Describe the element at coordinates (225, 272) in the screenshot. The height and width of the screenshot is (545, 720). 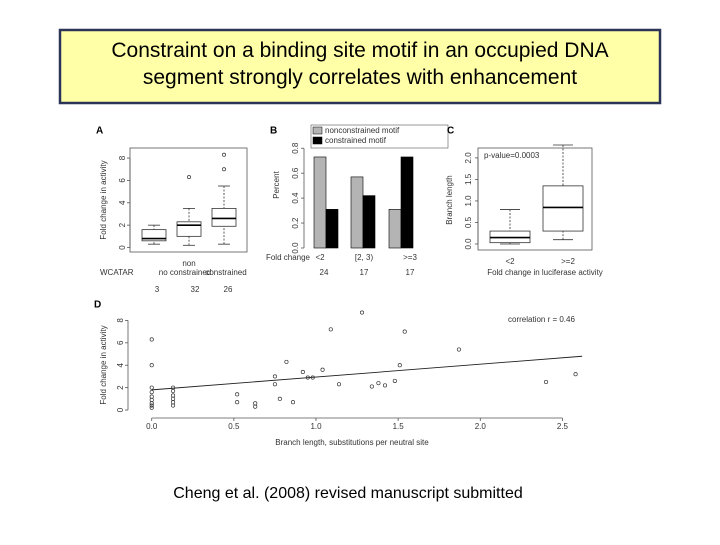
I see `x-tick-label: constrained` at that location.